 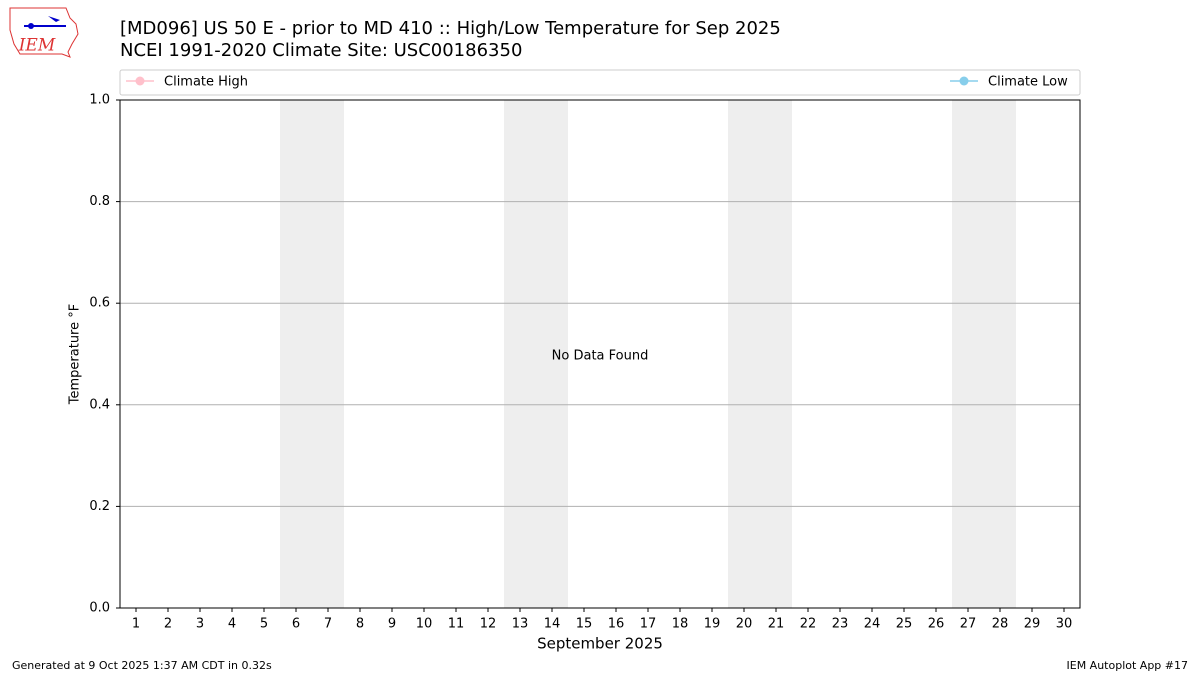 I want to click on x-tick-label: 19, so click(x=712, y=624).